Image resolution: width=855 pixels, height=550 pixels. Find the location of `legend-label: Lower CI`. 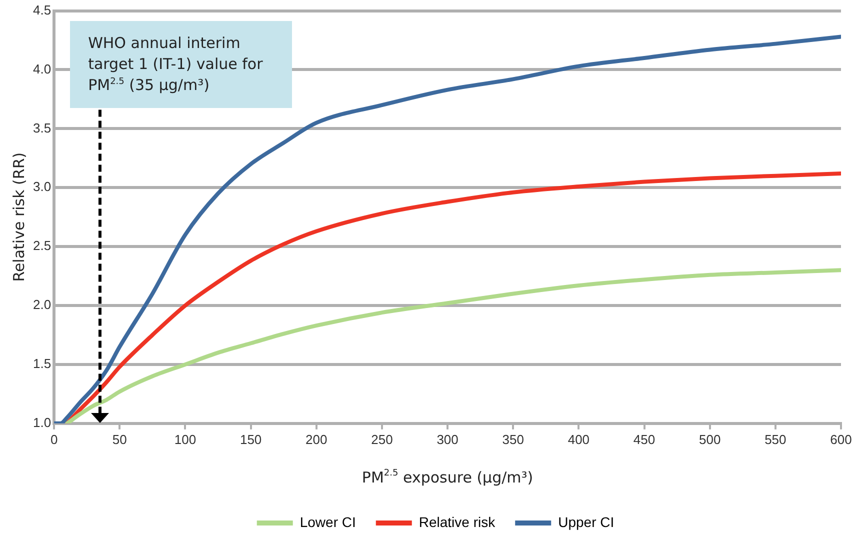

legend-label: Lower CI is located at coordinates (328, 522).